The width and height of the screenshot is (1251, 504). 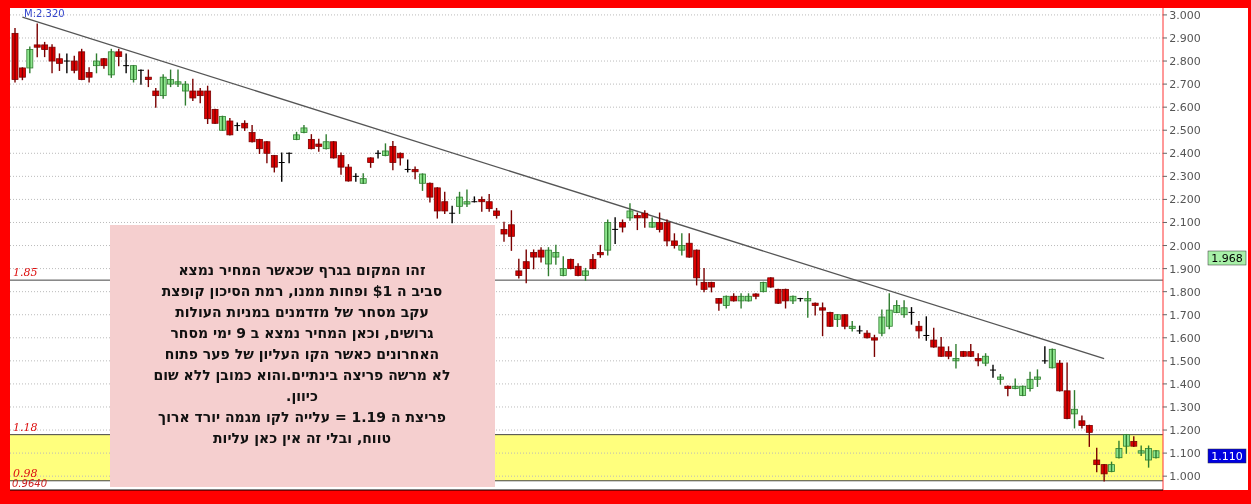 What do you see at coordinates (29, 483) in the screenshot?
I see `annotation: 0.9640` at bounding box center [29, 483].